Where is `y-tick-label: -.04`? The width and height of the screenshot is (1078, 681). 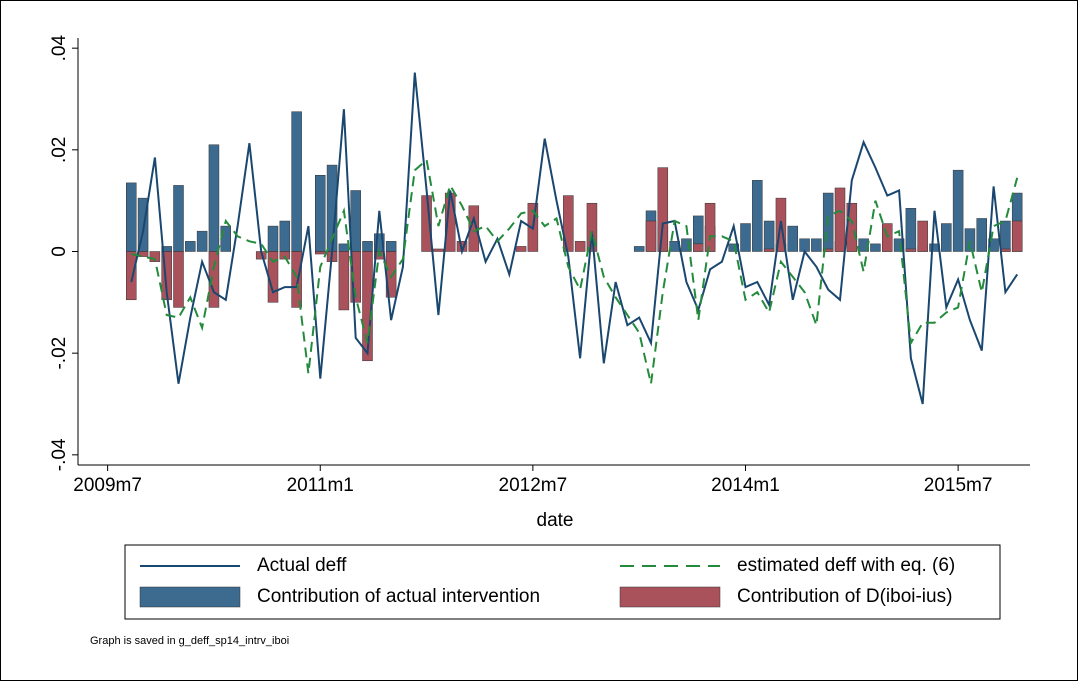
y-tick-label: -.04 is located at coordinates (59, 454).